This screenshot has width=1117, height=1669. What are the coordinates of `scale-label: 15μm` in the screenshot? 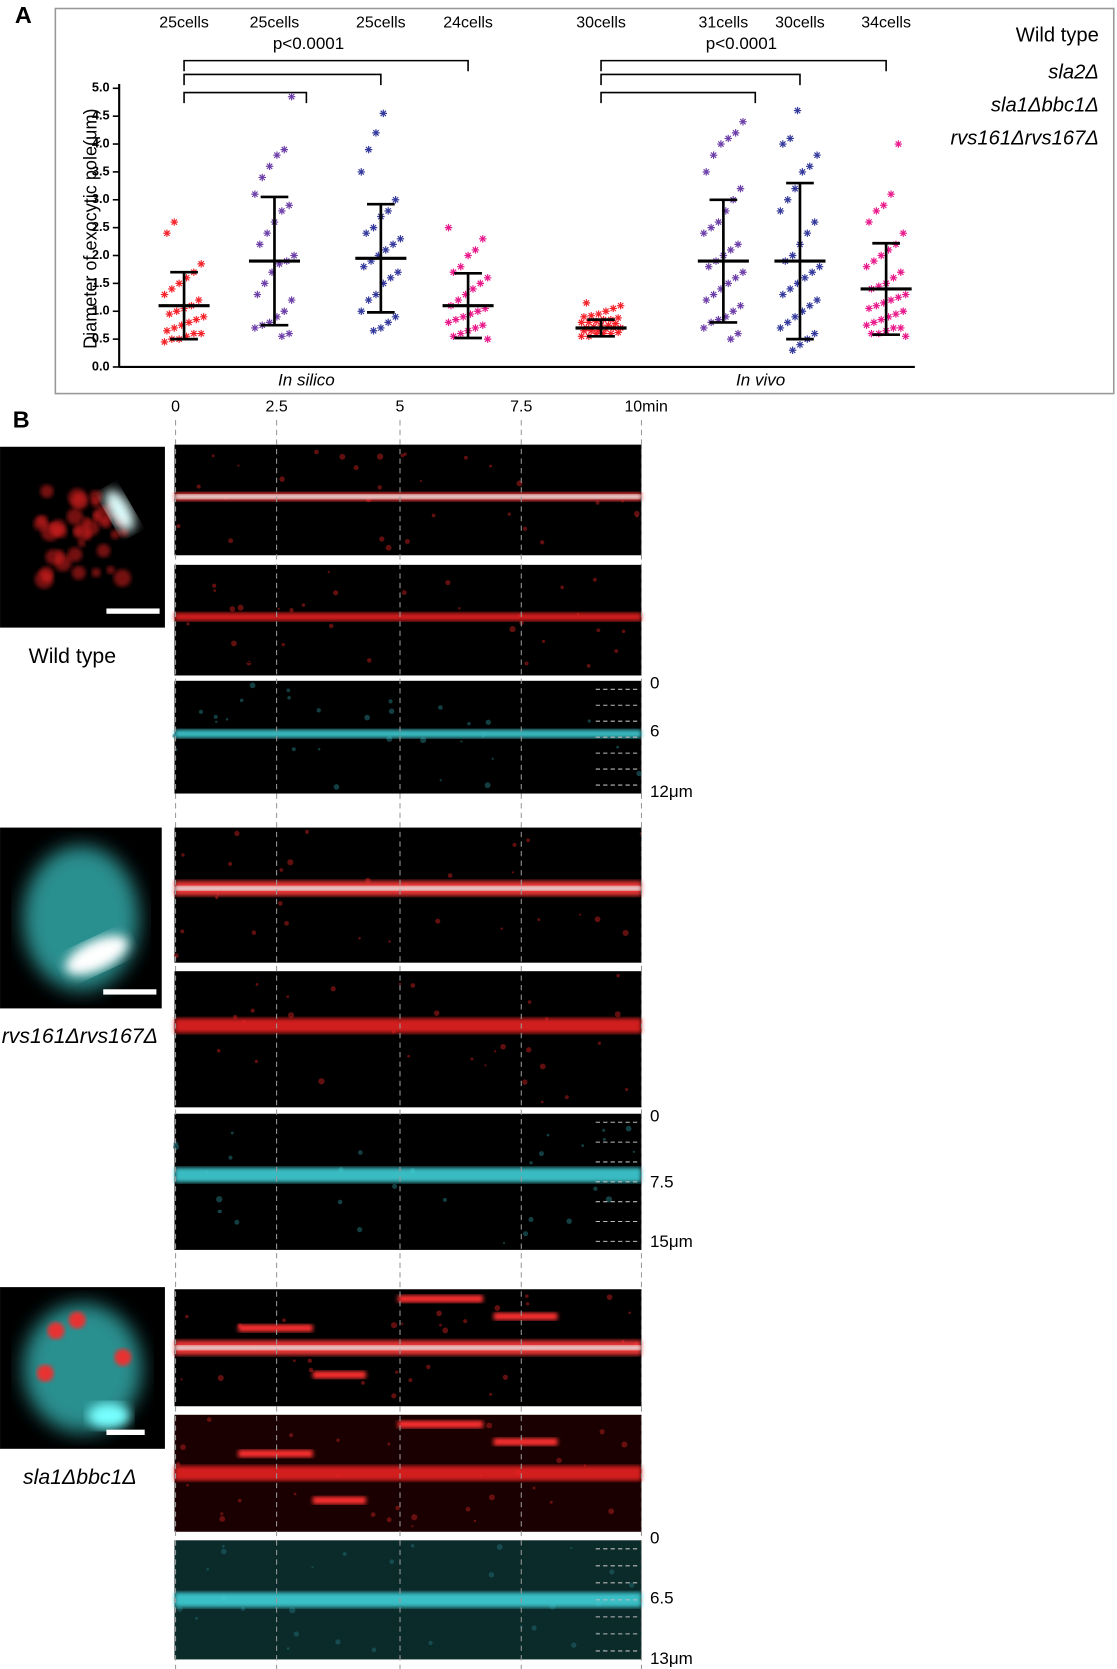 It's located at (671, 1241).